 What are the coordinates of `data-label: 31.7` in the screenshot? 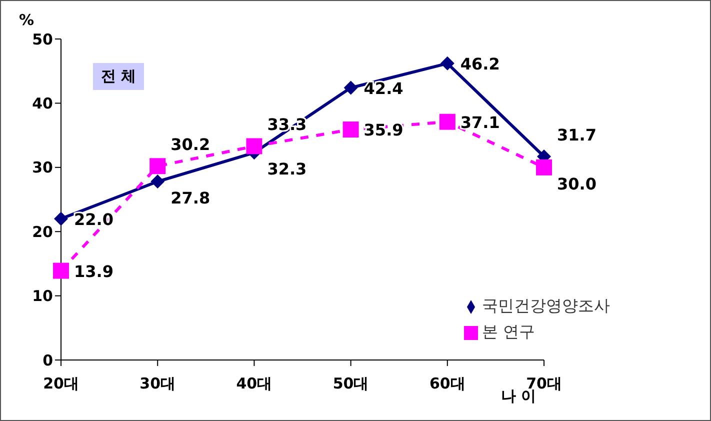 It's located at (576, 134).